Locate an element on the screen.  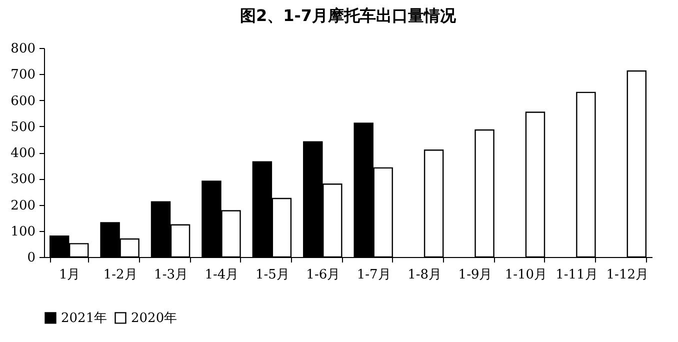
x-tick-label: 1-5月 is located at coordinates (272, 275).